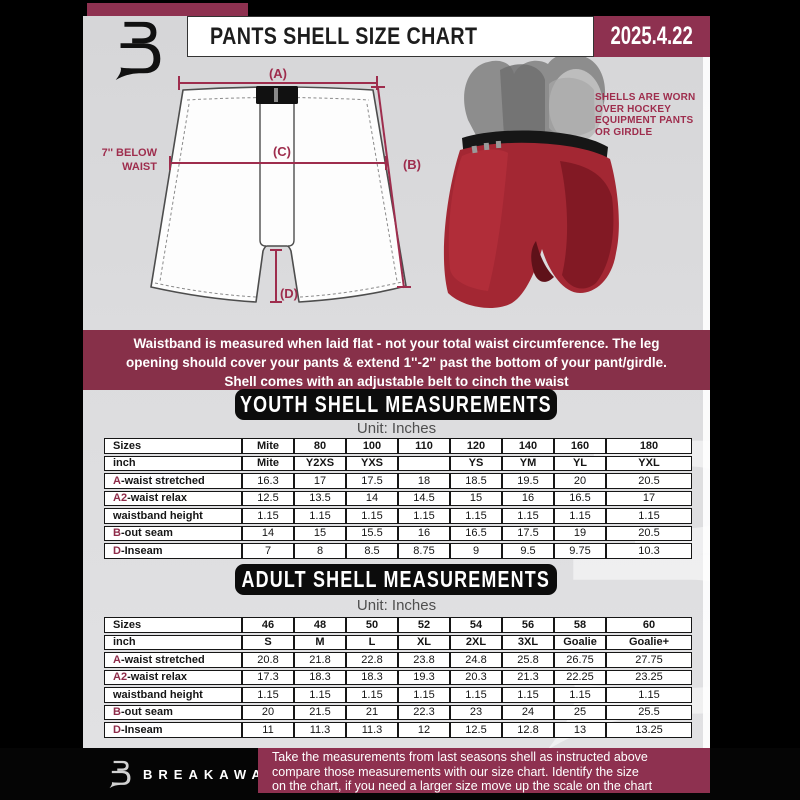  I want to click on size-cell: 21.8, so click(320, 660).